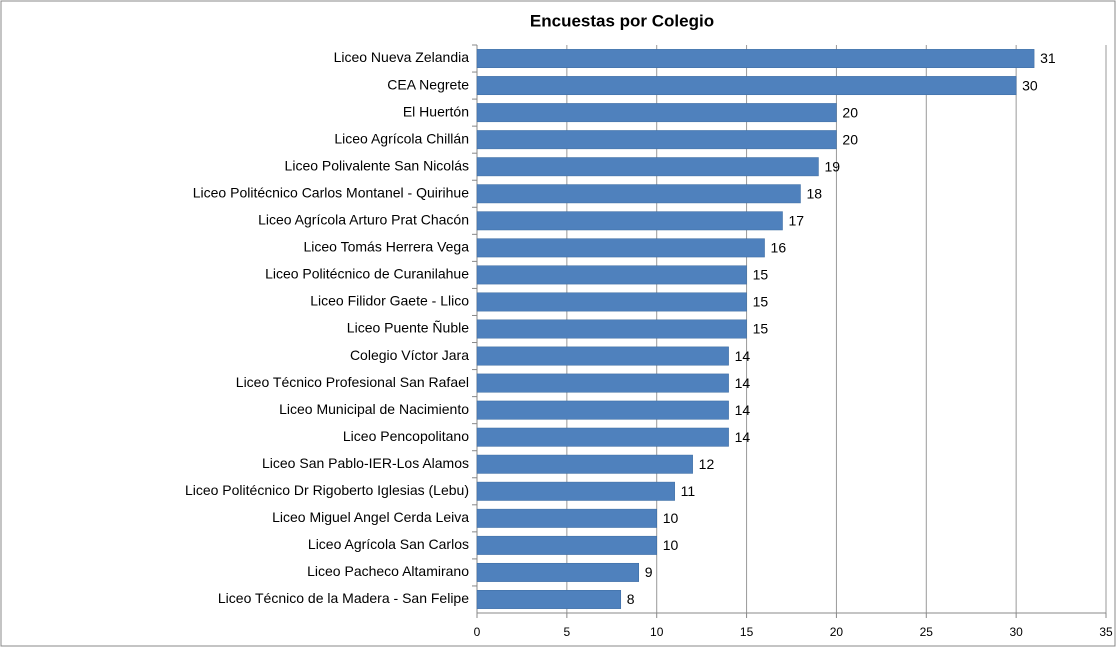  I want to click on y-tick-label: Liceo Puente Ñuble, so click(408, 328).